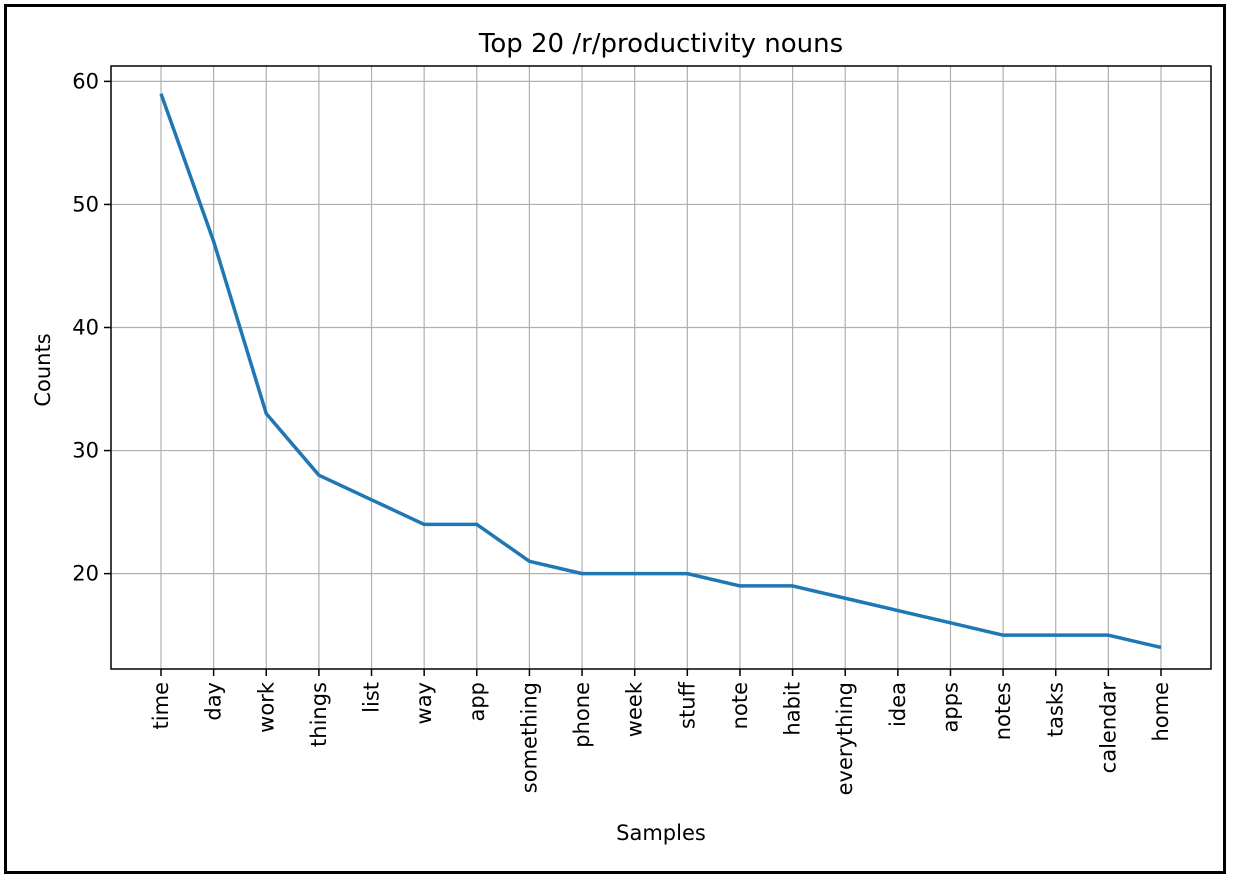 This screenshot has width=1234, height=880. I want to click on x-tick-label: stuff, so click(687, 704).